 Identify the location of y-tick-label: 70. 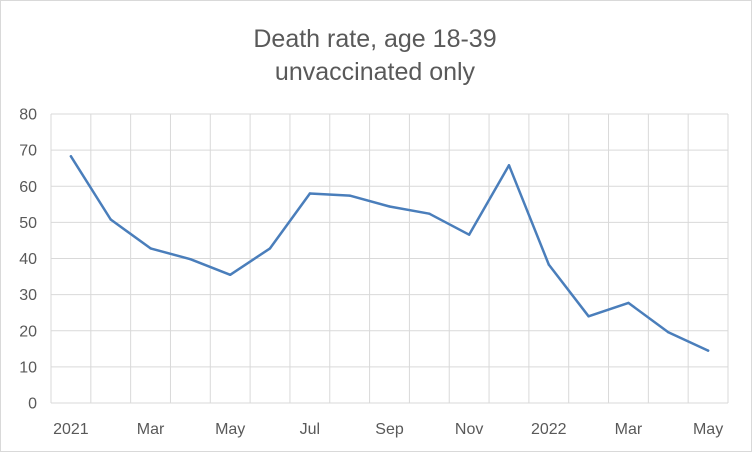
(28, 151).